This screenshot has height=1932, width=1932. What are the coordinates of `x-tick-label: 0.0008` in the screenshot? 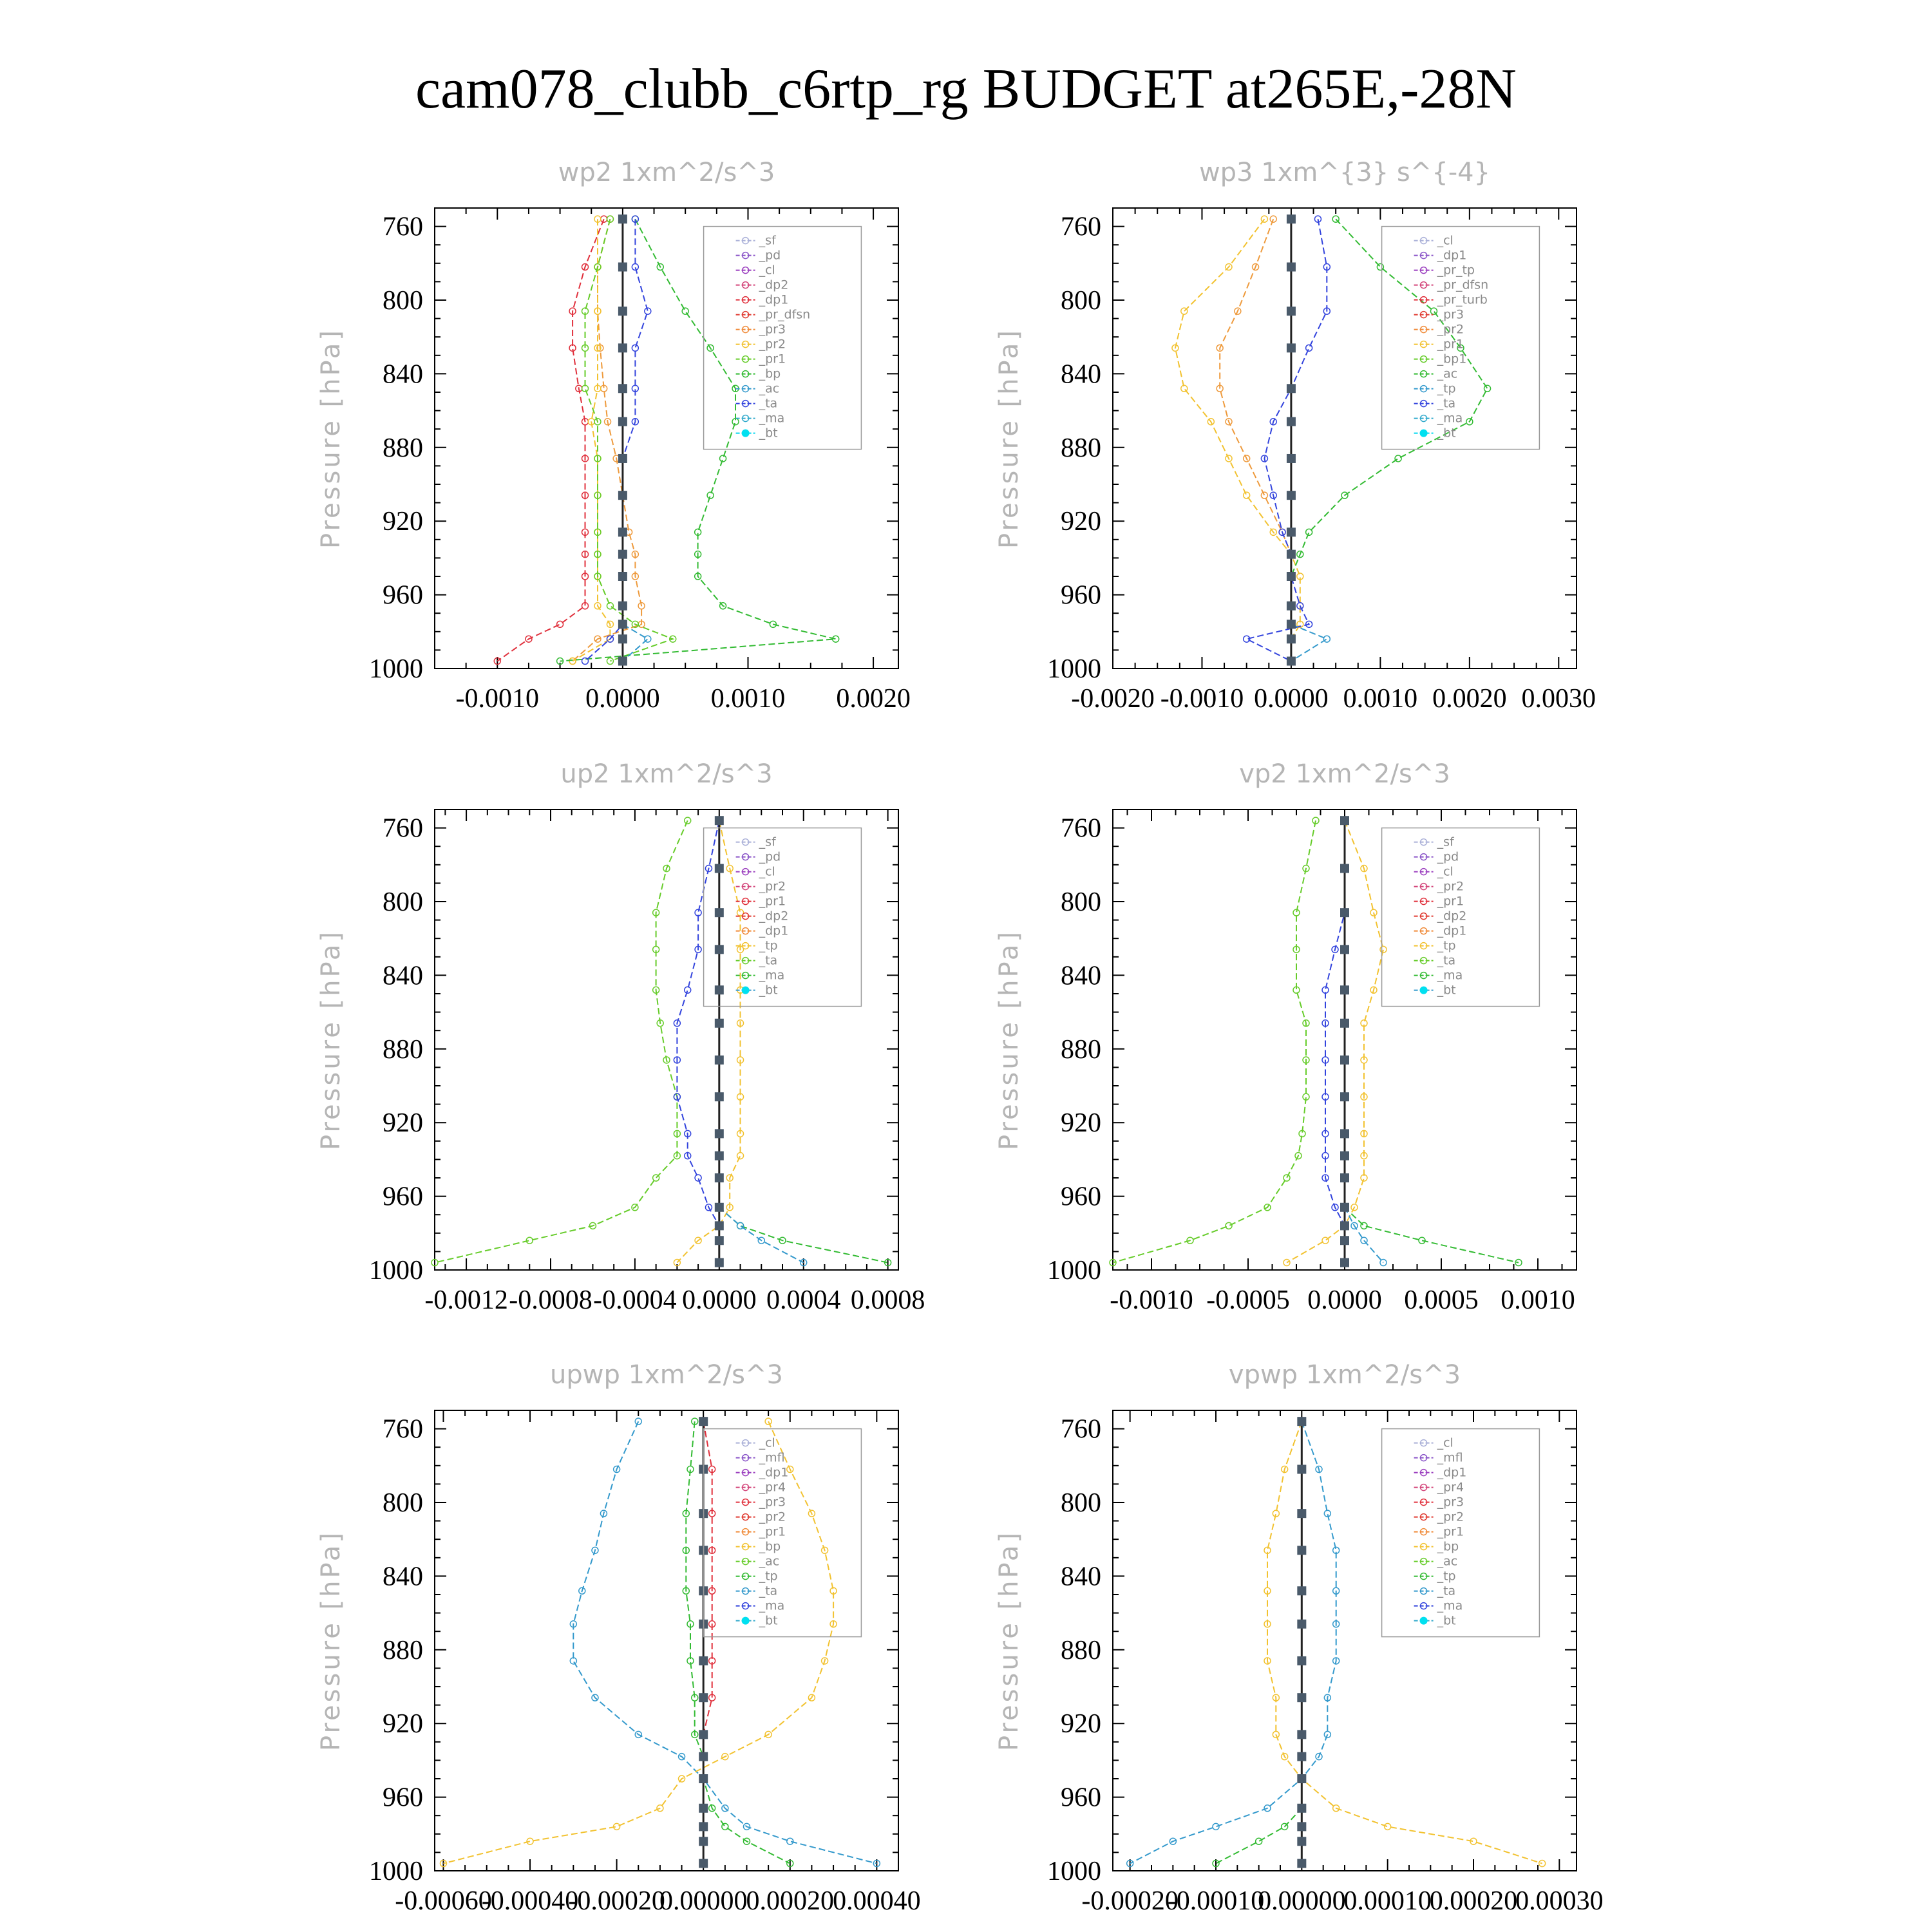 It's located at (888, 1300).